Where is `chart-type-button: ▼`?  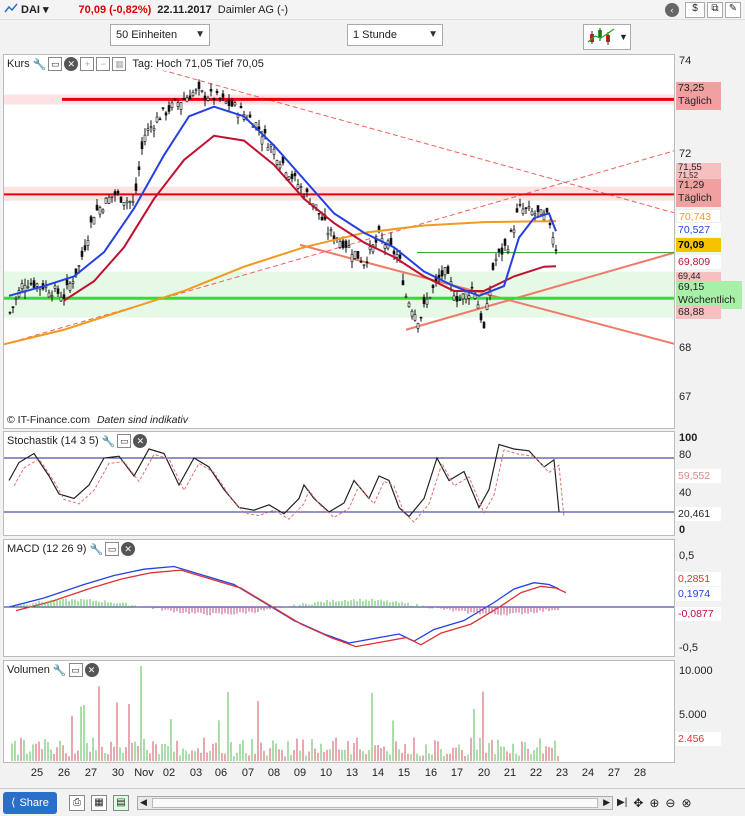 chart-type-button: ▼ is located at coordinates (607, 37).